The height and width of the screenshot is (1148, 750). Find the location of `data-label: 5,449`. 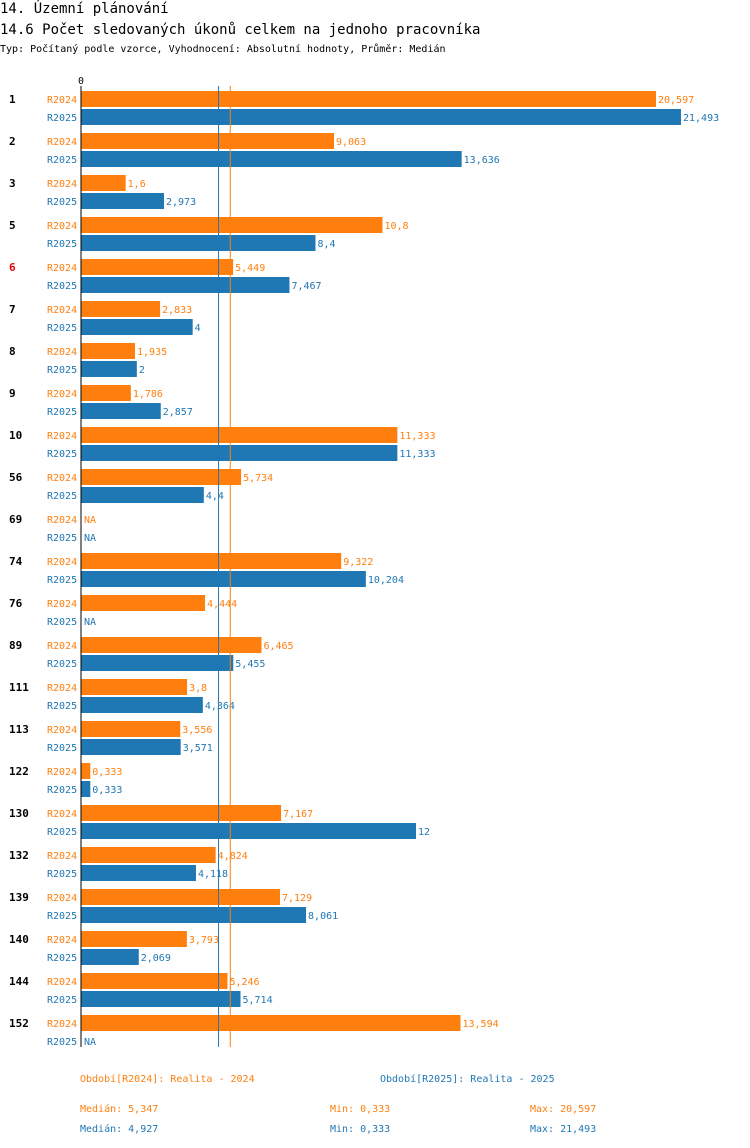

data-label: 5,449 is located at coordinates (250, 268).